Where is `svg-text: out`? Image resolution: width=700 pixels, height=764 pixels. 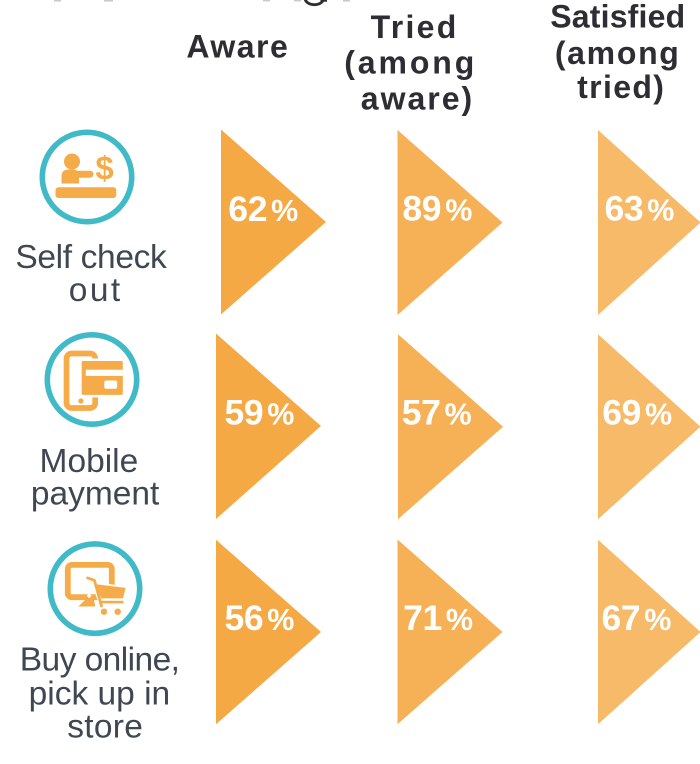 svg-text: out is located at coordinates (96, 290).